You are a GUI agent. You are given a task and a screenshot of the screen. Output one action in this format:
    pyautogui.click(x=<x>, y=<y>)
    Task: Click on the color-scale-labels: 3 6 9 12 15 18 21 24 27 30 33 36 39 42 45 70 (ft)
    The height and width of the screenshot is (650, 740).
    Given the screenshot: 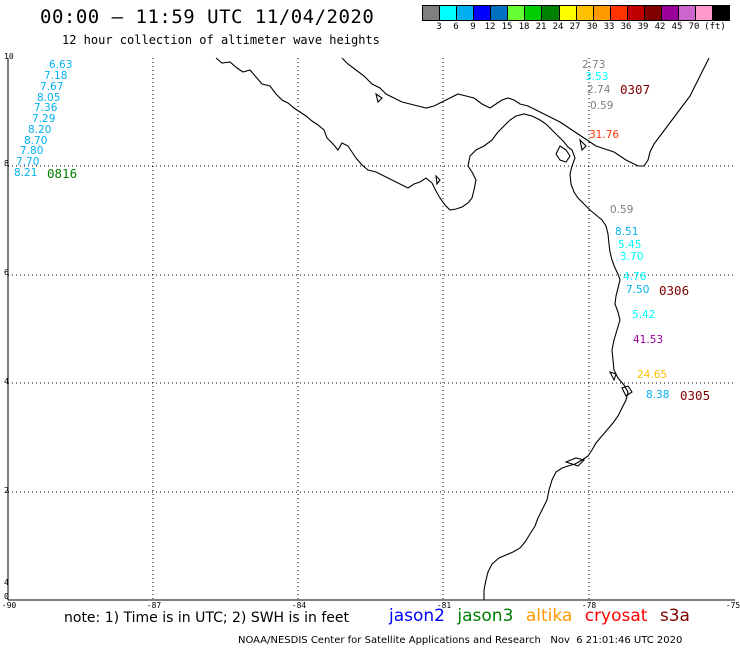 What is the action you would take?
    pyautogui.click(x=581, y=28)
    